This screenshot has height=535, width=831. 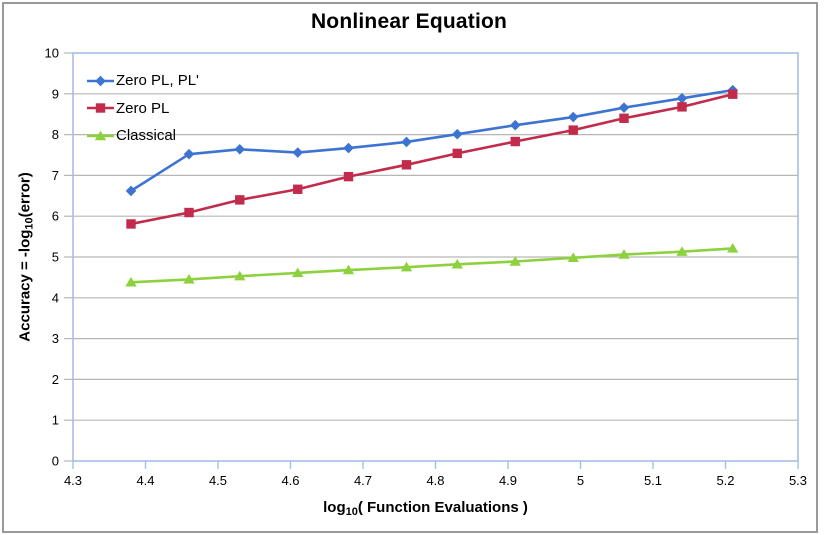 What do you see at coordinates (55, 175) in the screenshot?
I see `y-tick-label-7: 7` at bounding box center [55, 175].